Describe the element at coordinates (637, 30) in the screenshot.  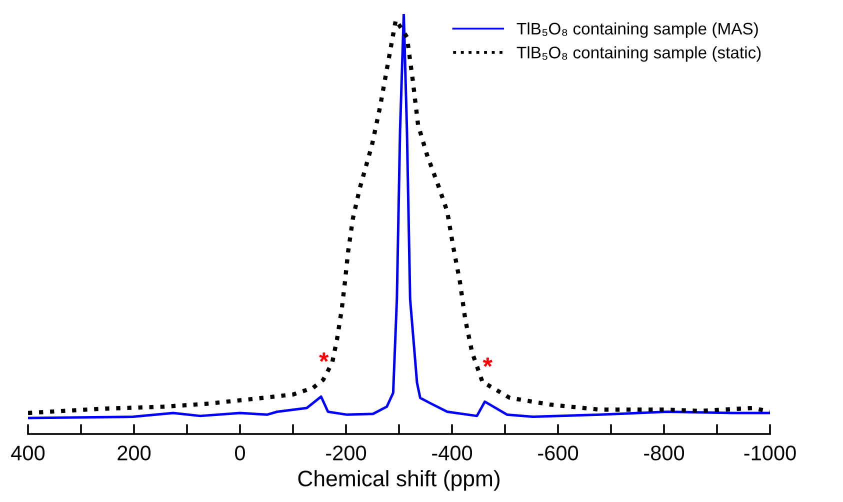
I see `legend-label: TlB₅O₈ containing sample (MAS)` at that location.